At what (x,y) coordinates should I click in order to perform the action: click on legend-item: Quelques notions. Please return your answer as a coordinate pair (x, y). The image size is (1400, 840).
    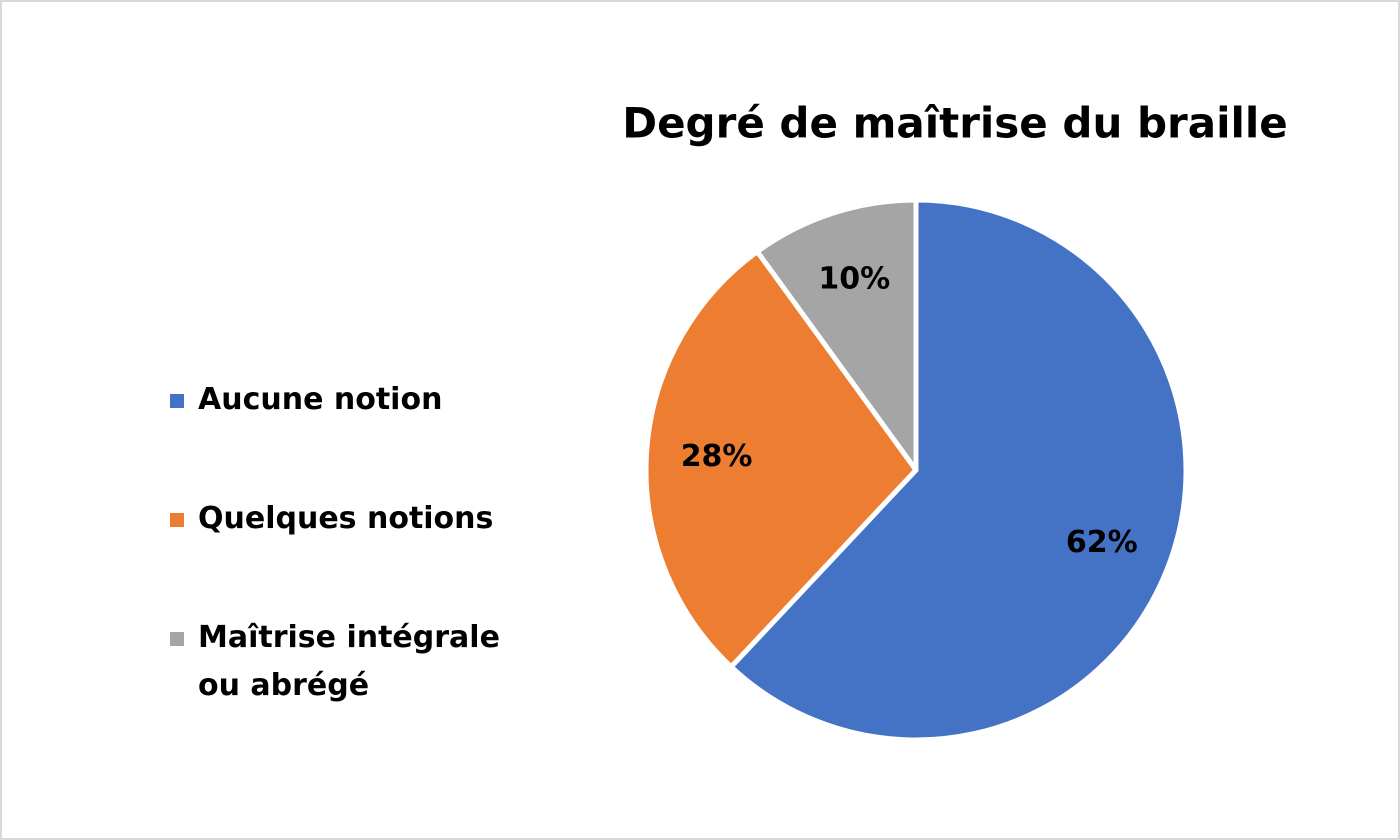
    Looking at the image, I should click on (360, 519).